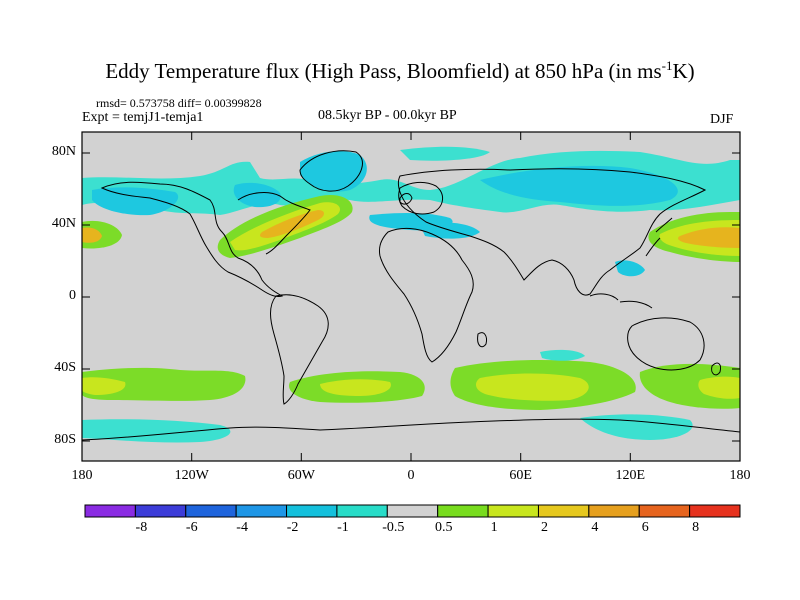  What do you see at coordinates (722, 119) in the screenshot?
I see `season-label: DJF` at bounding box center [722, 119].